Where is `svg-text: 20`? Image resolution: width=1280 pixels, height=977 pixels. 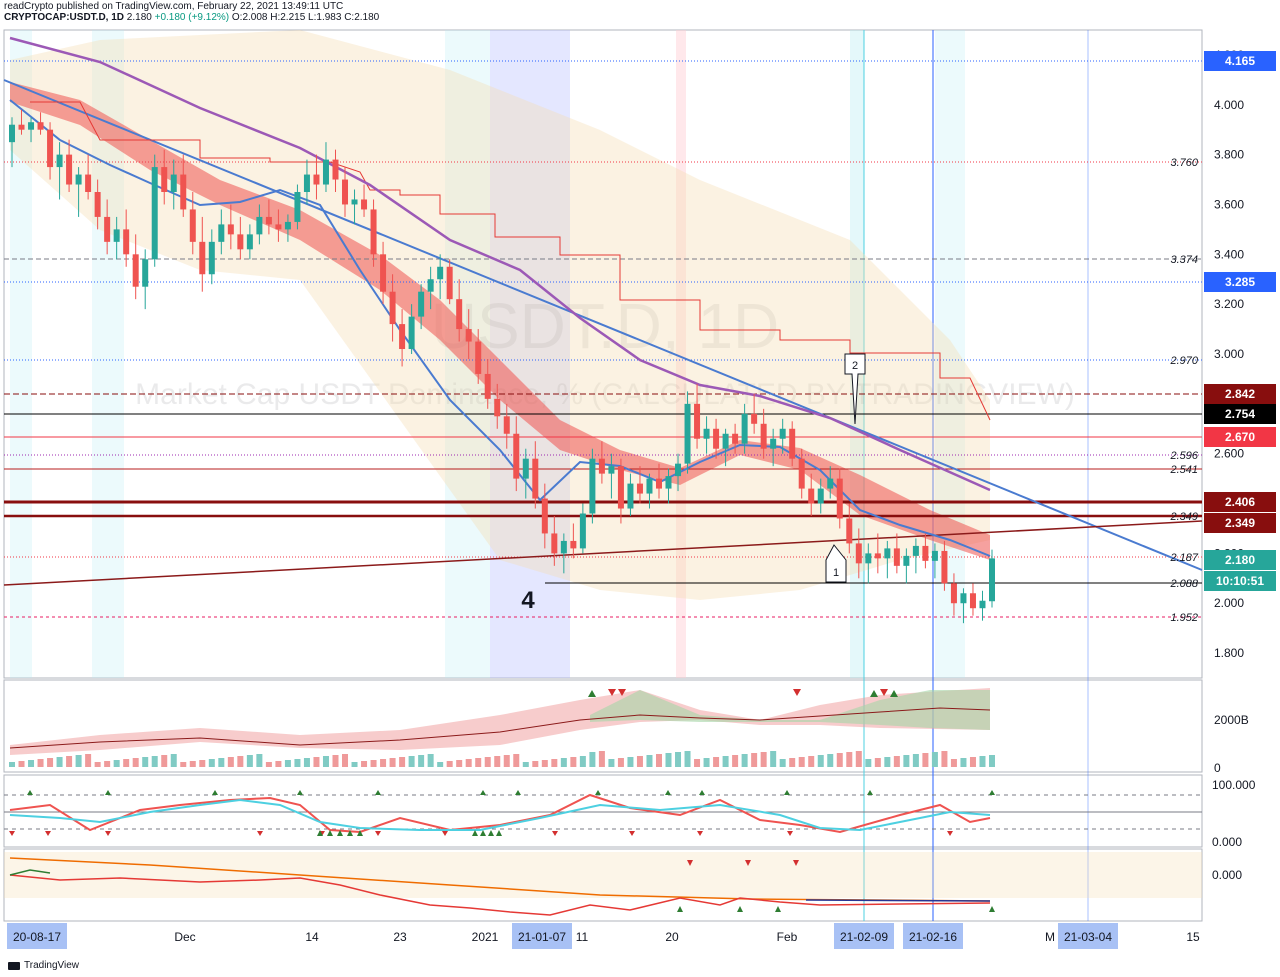
svg-text: 20 is located at coordinates (672, 937).